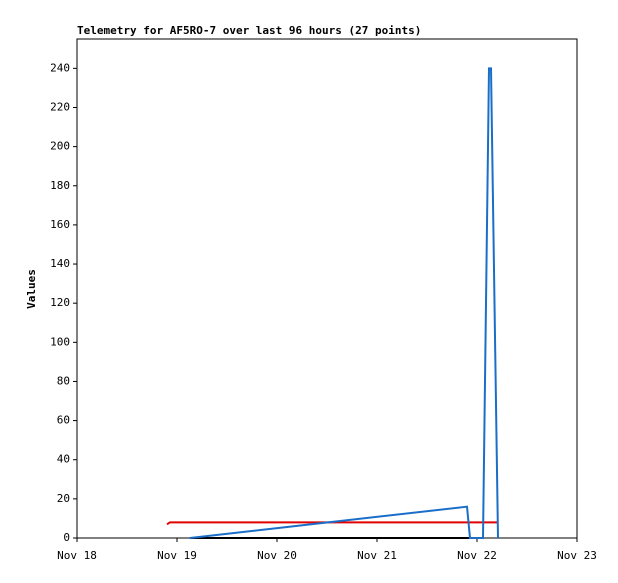 Image resolution: width=618 pixels, height=583 pixels. What do you see at coordinates (63, 380) in the screenshot?
I see `y-tick-label: 80` at bounding box center [63, 380].